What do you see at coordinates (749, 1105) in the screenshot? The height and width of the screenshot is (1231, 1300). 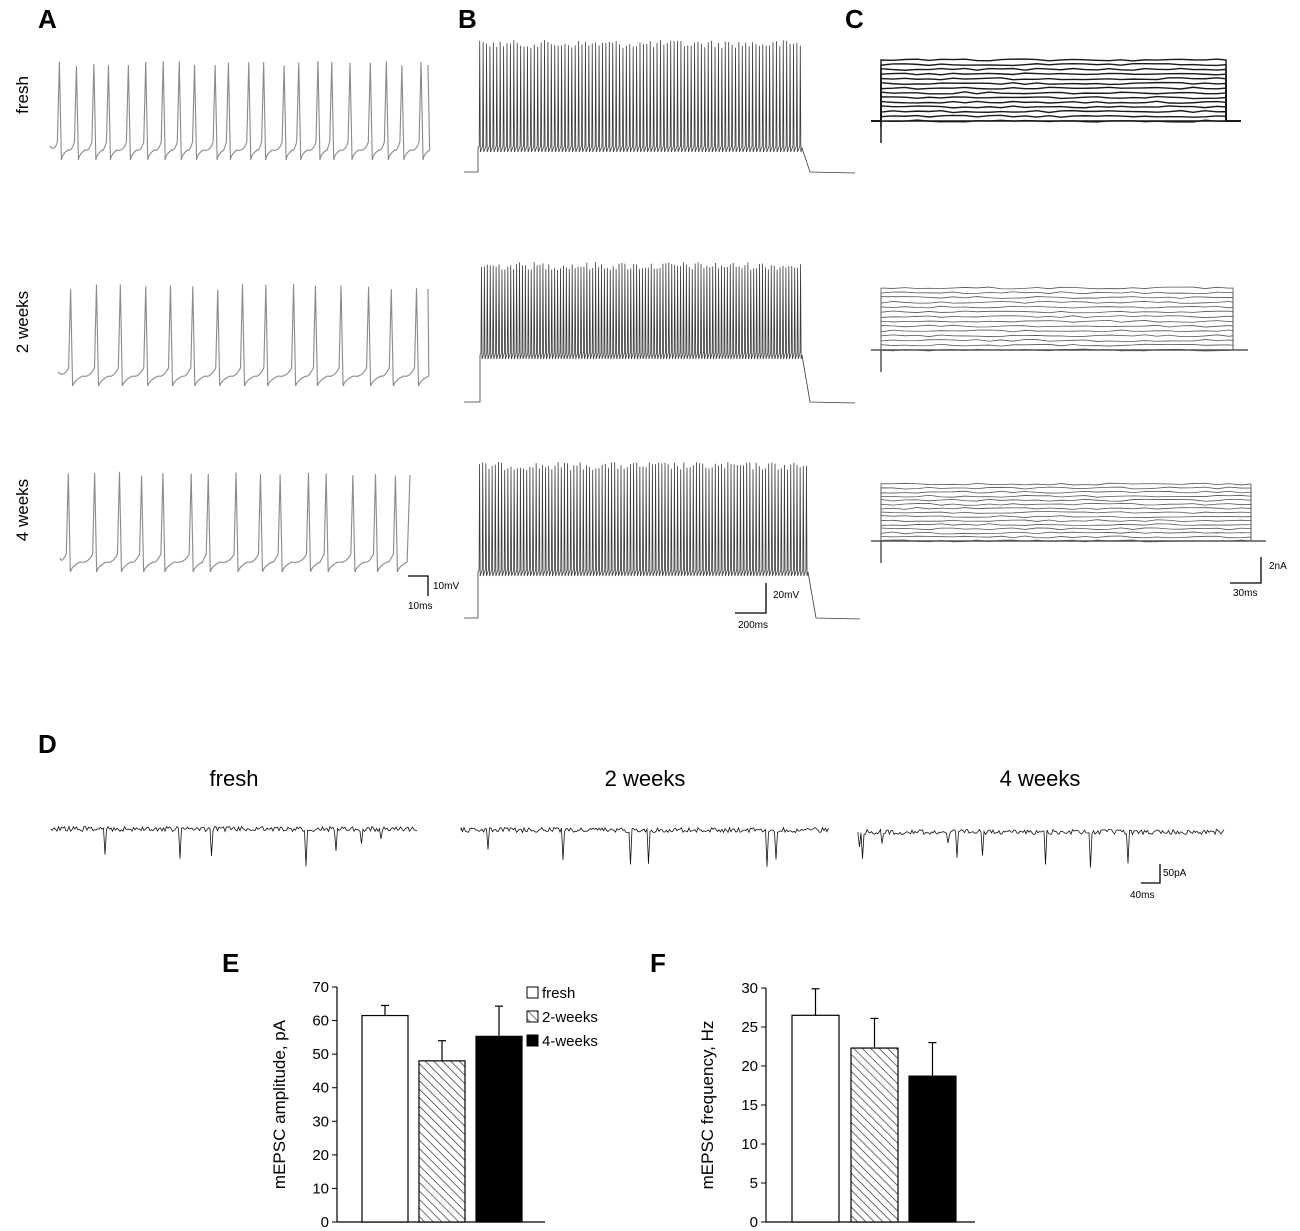 I see `y-tick-label: 15` at bounding box center [749, 1105].